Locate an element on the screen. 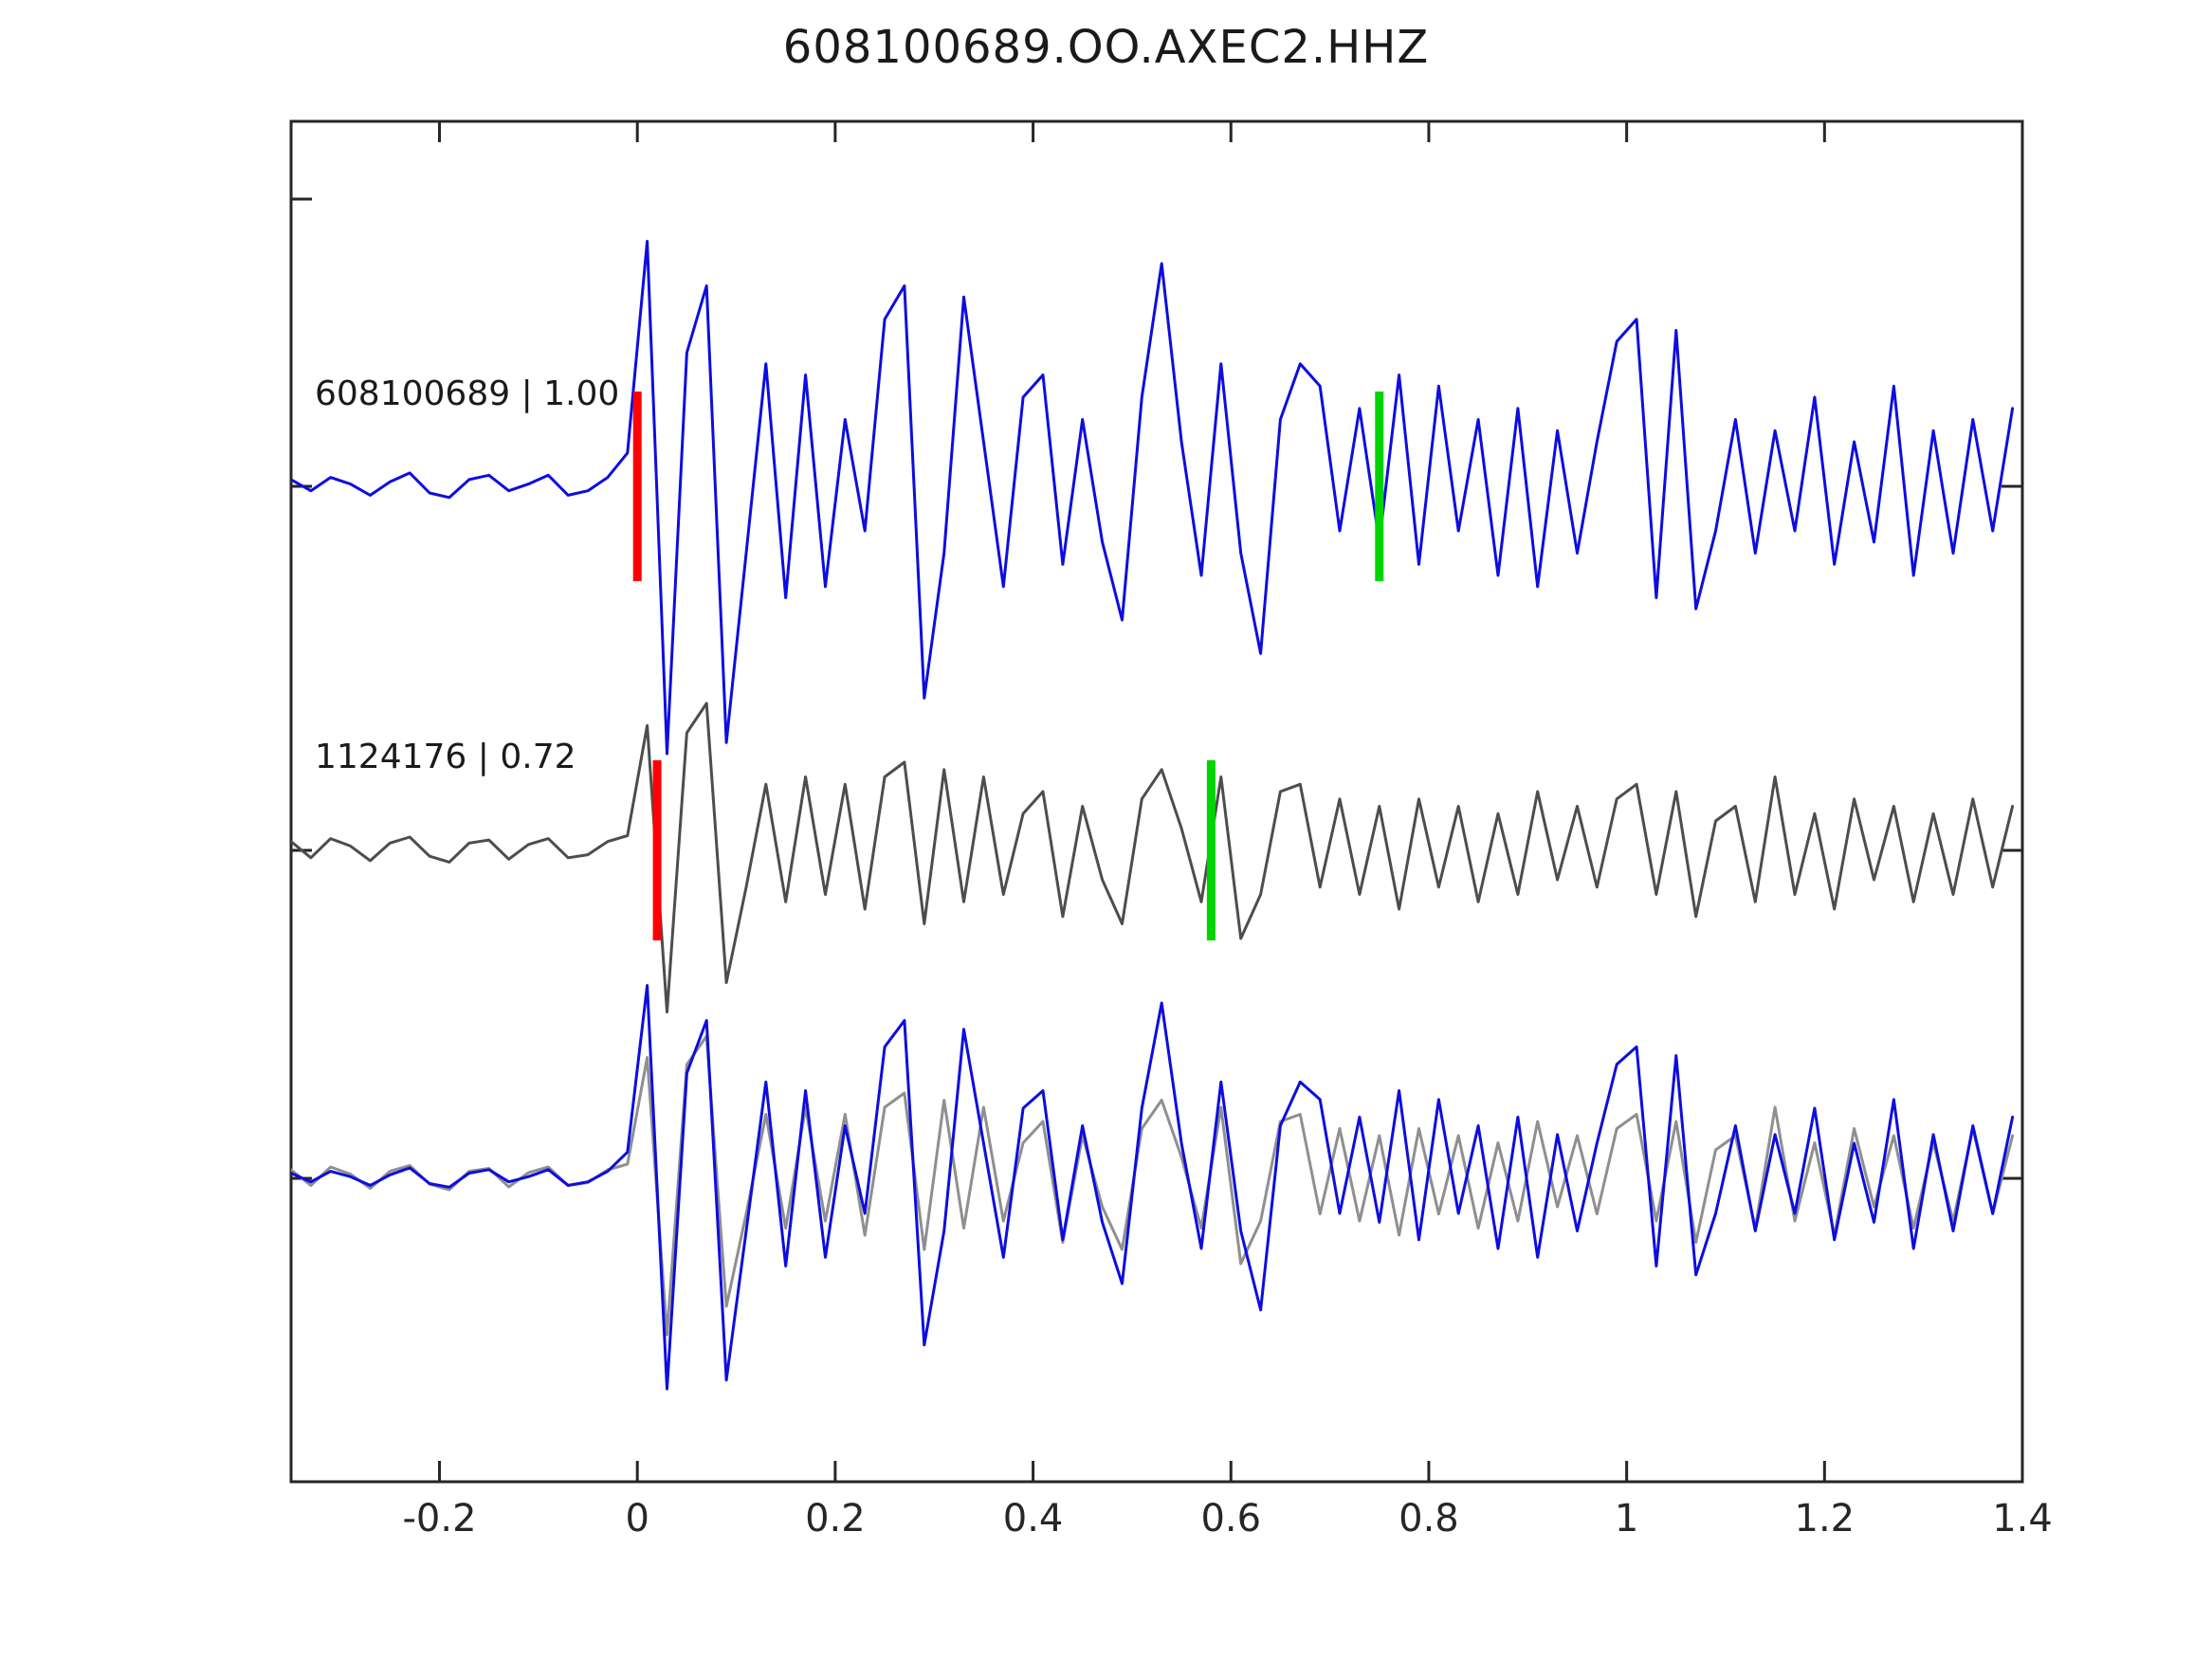 The width and height of the screenshot is (2212, 1659). trace-label-template: 608100689 | 1.00 is located at coordinates (467, 393).